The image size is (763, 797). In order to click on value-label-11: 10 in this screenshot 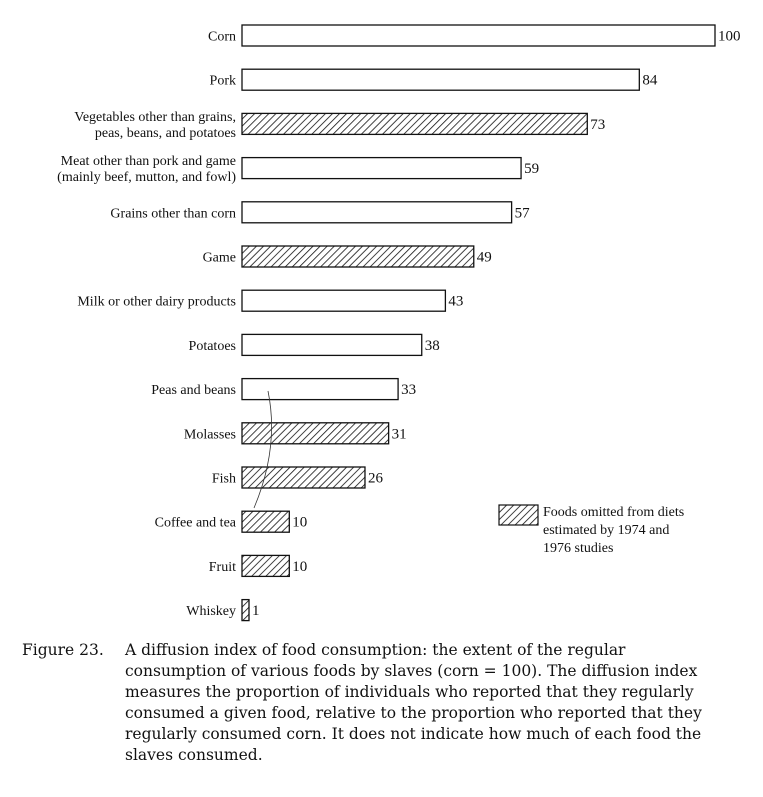, I will do `click(299, 523)`.